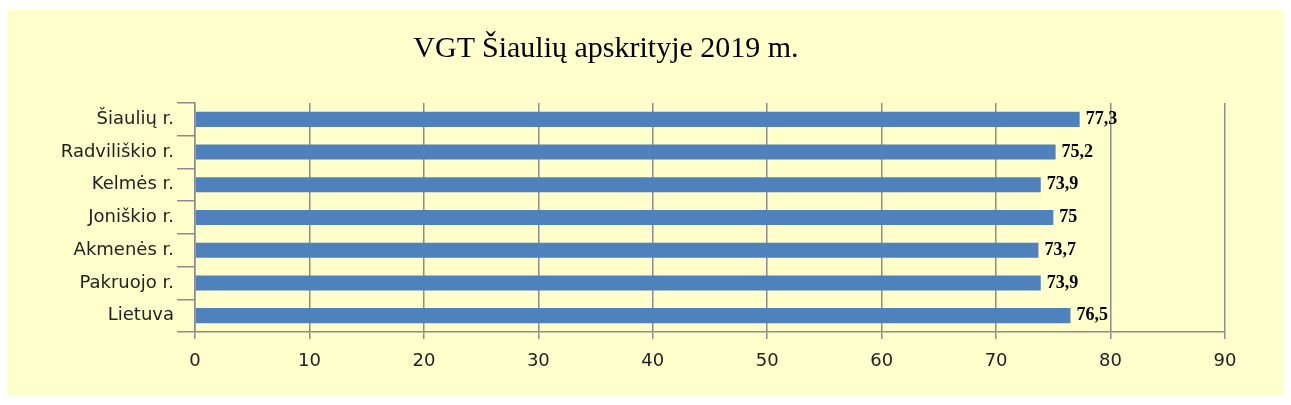 The height and width of the screenshot is (405, 1291). What do you see at coordinates (996, 360) in the screenshot?
I see `x-tick-label: 70` at bounding box center [996, 360].